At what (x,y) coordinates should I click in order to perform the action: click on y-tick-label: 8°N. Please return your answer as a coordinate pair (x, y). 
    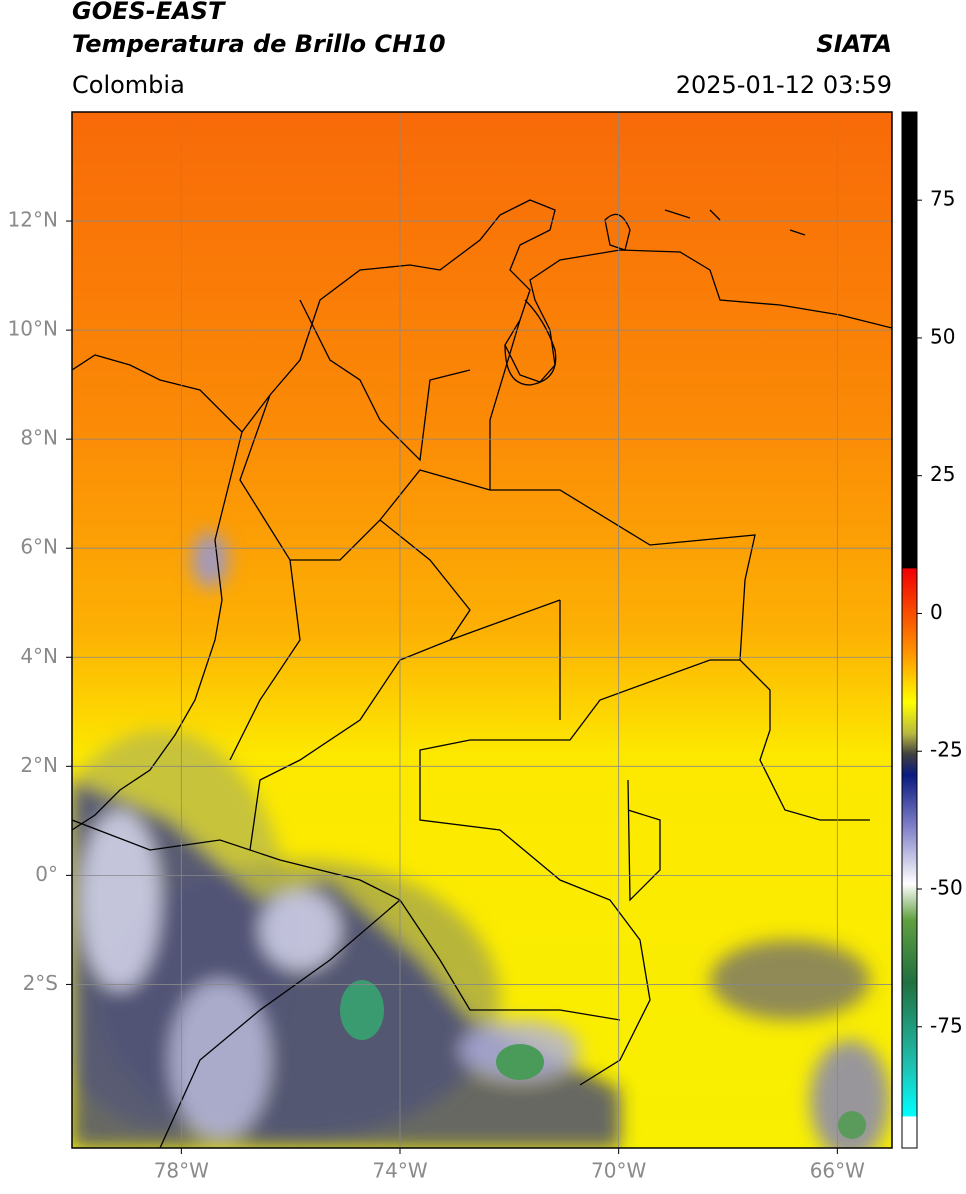
    Looking at the image, I should click on (39, 438).